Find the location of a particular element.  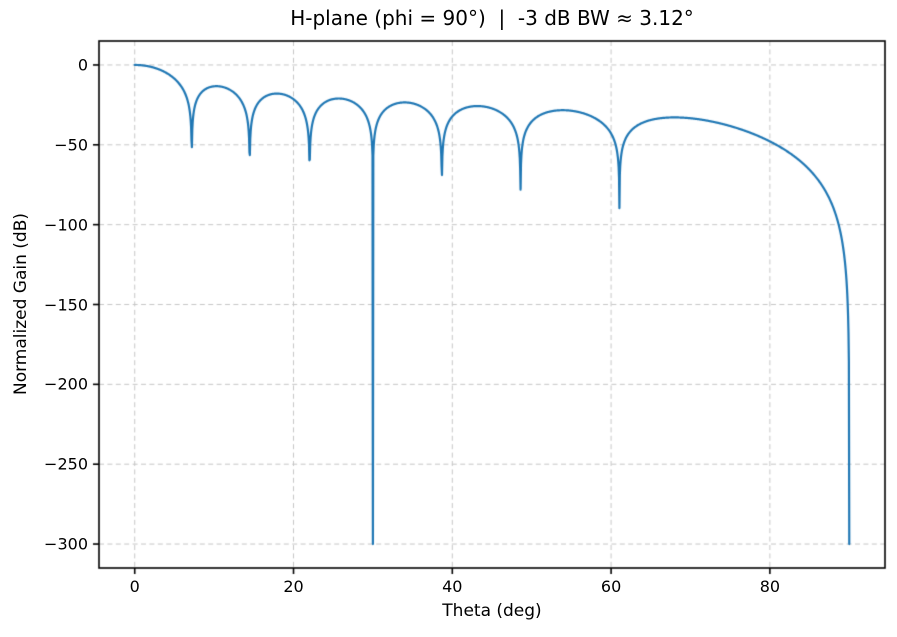

y-tick-label: −100 is located at coordinates (66, 225).